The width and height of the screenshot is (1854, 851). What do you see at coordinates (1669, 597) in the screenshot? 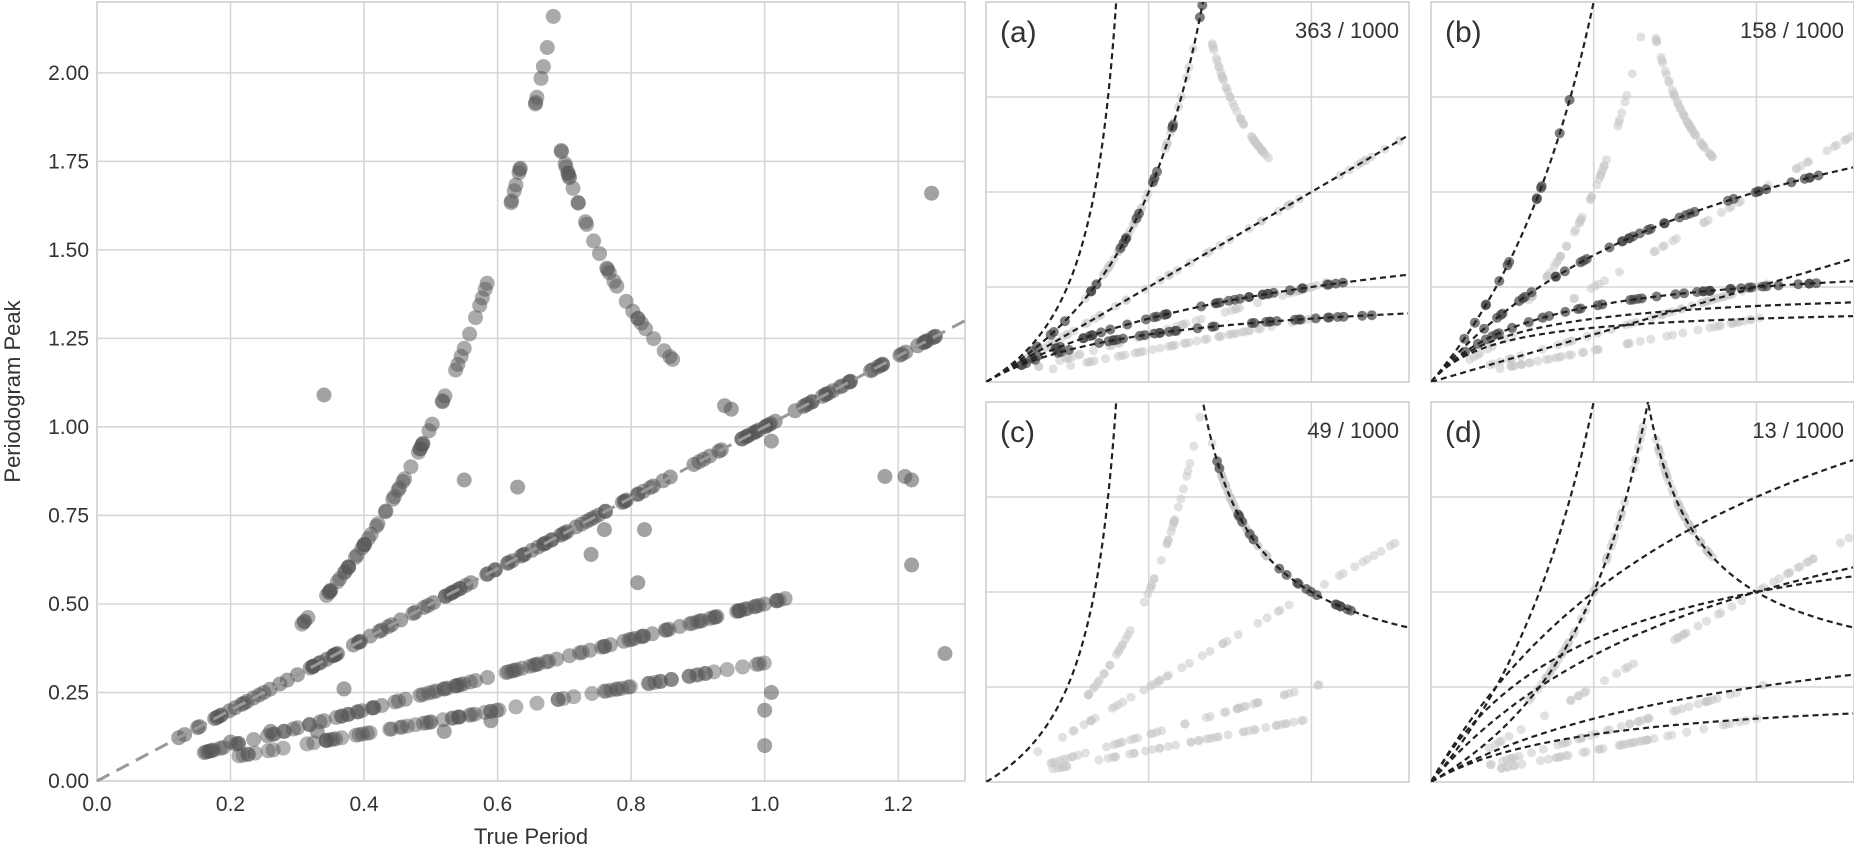
I see `background-points` at bounding box center [1669, 597].